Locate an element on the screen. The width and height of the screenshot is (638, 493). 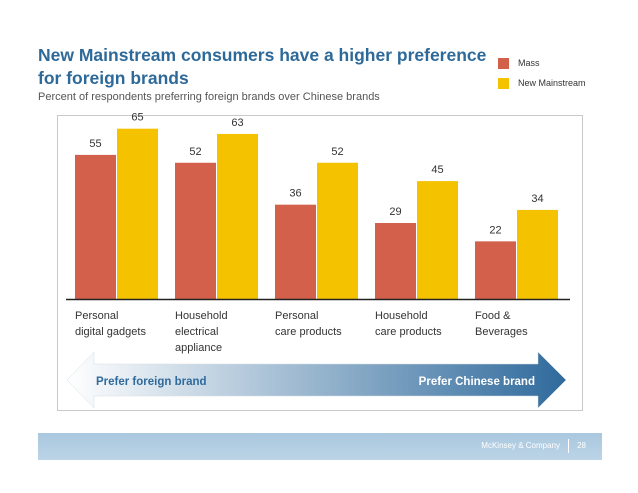
preference-double-arrow is located at coordinates (316, 380).